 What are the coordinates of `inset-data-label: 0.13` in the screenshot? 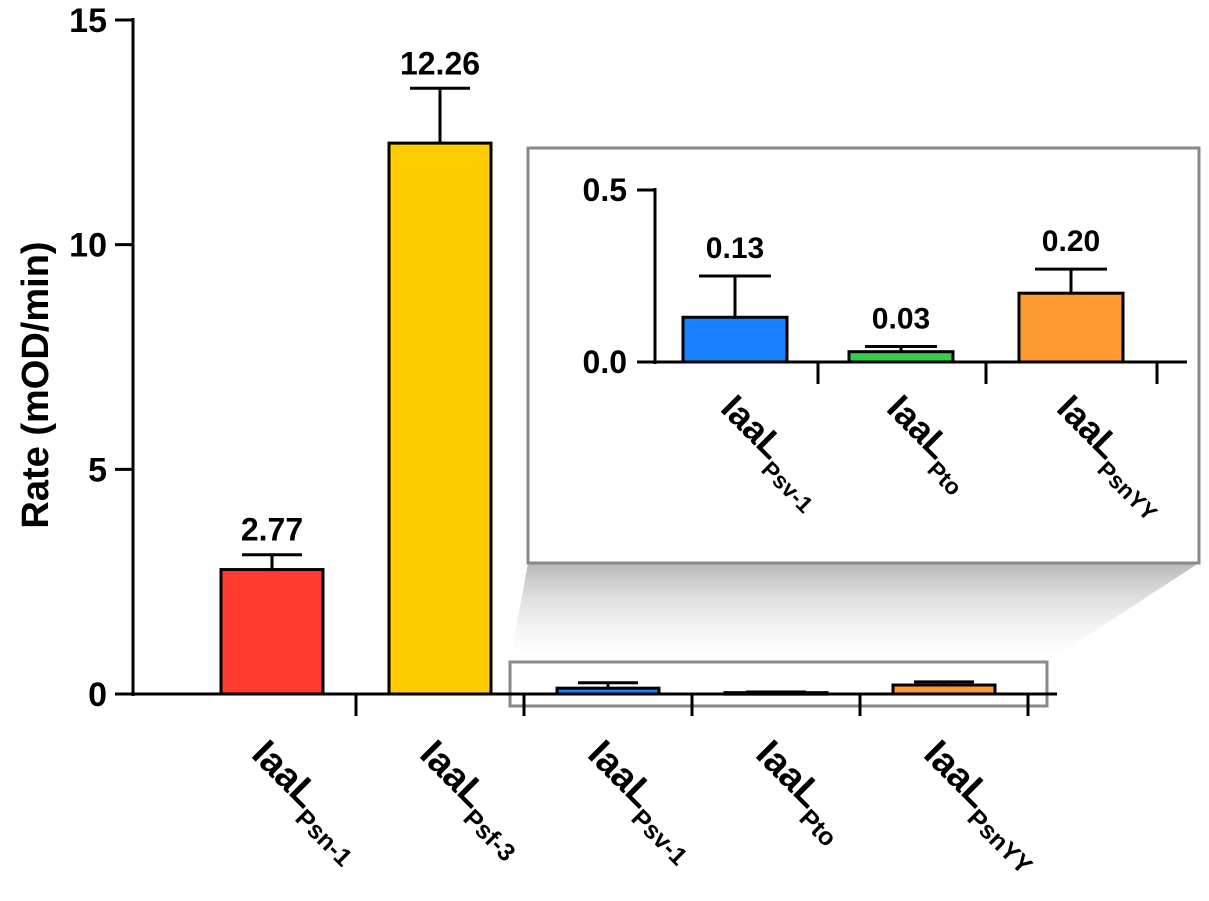 It's located at (735, 248).